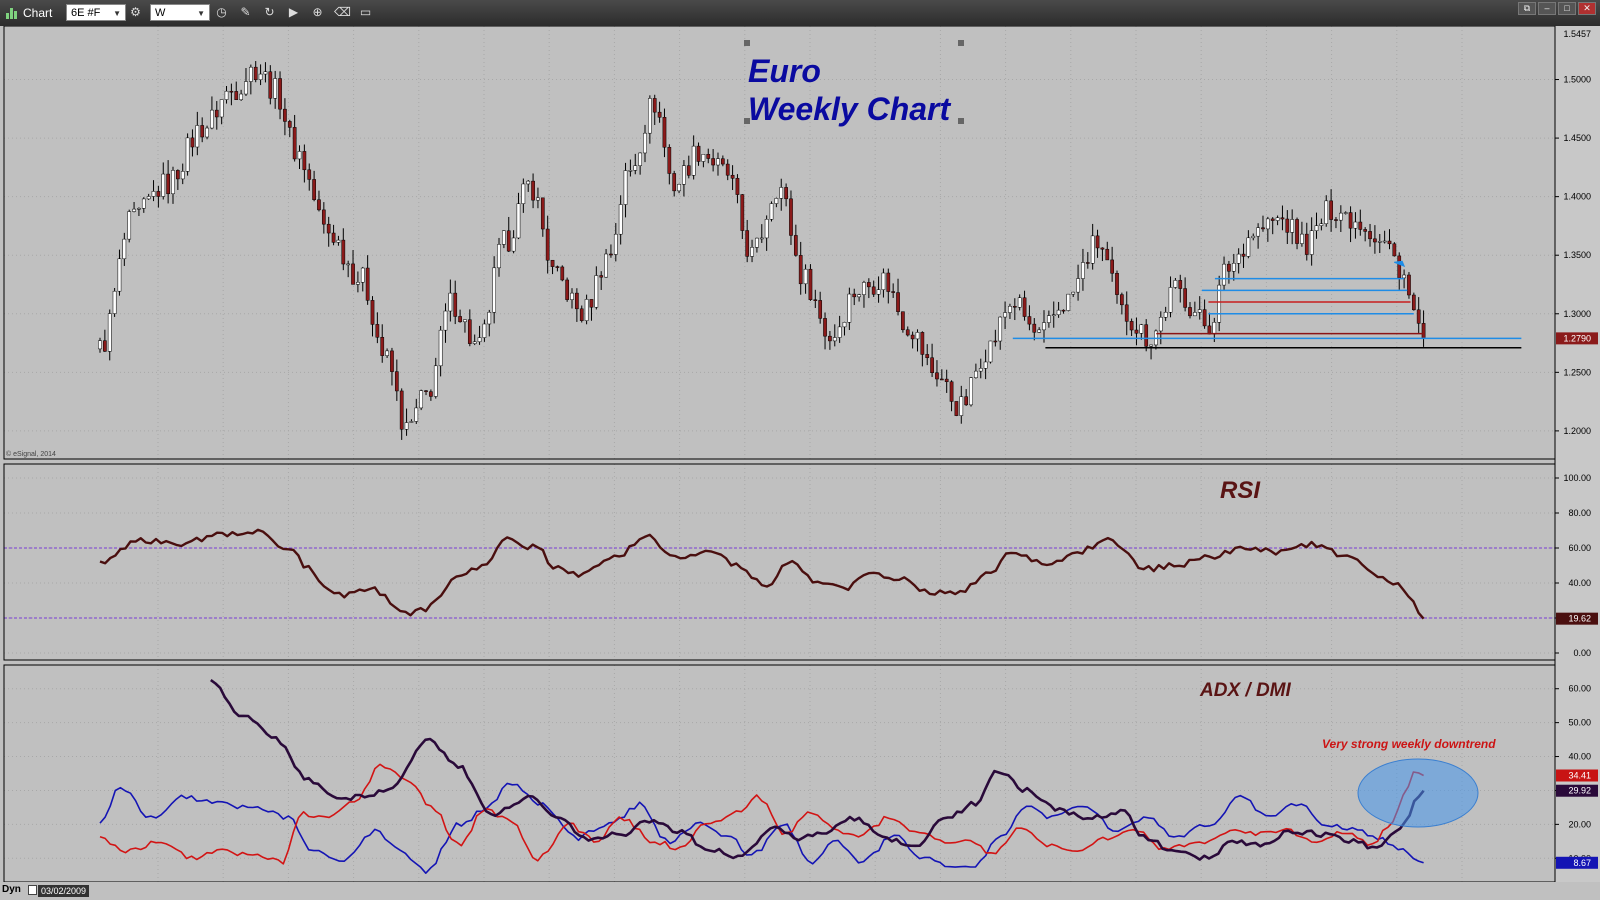  I want to click on calendar-icon, so click(32, 890).